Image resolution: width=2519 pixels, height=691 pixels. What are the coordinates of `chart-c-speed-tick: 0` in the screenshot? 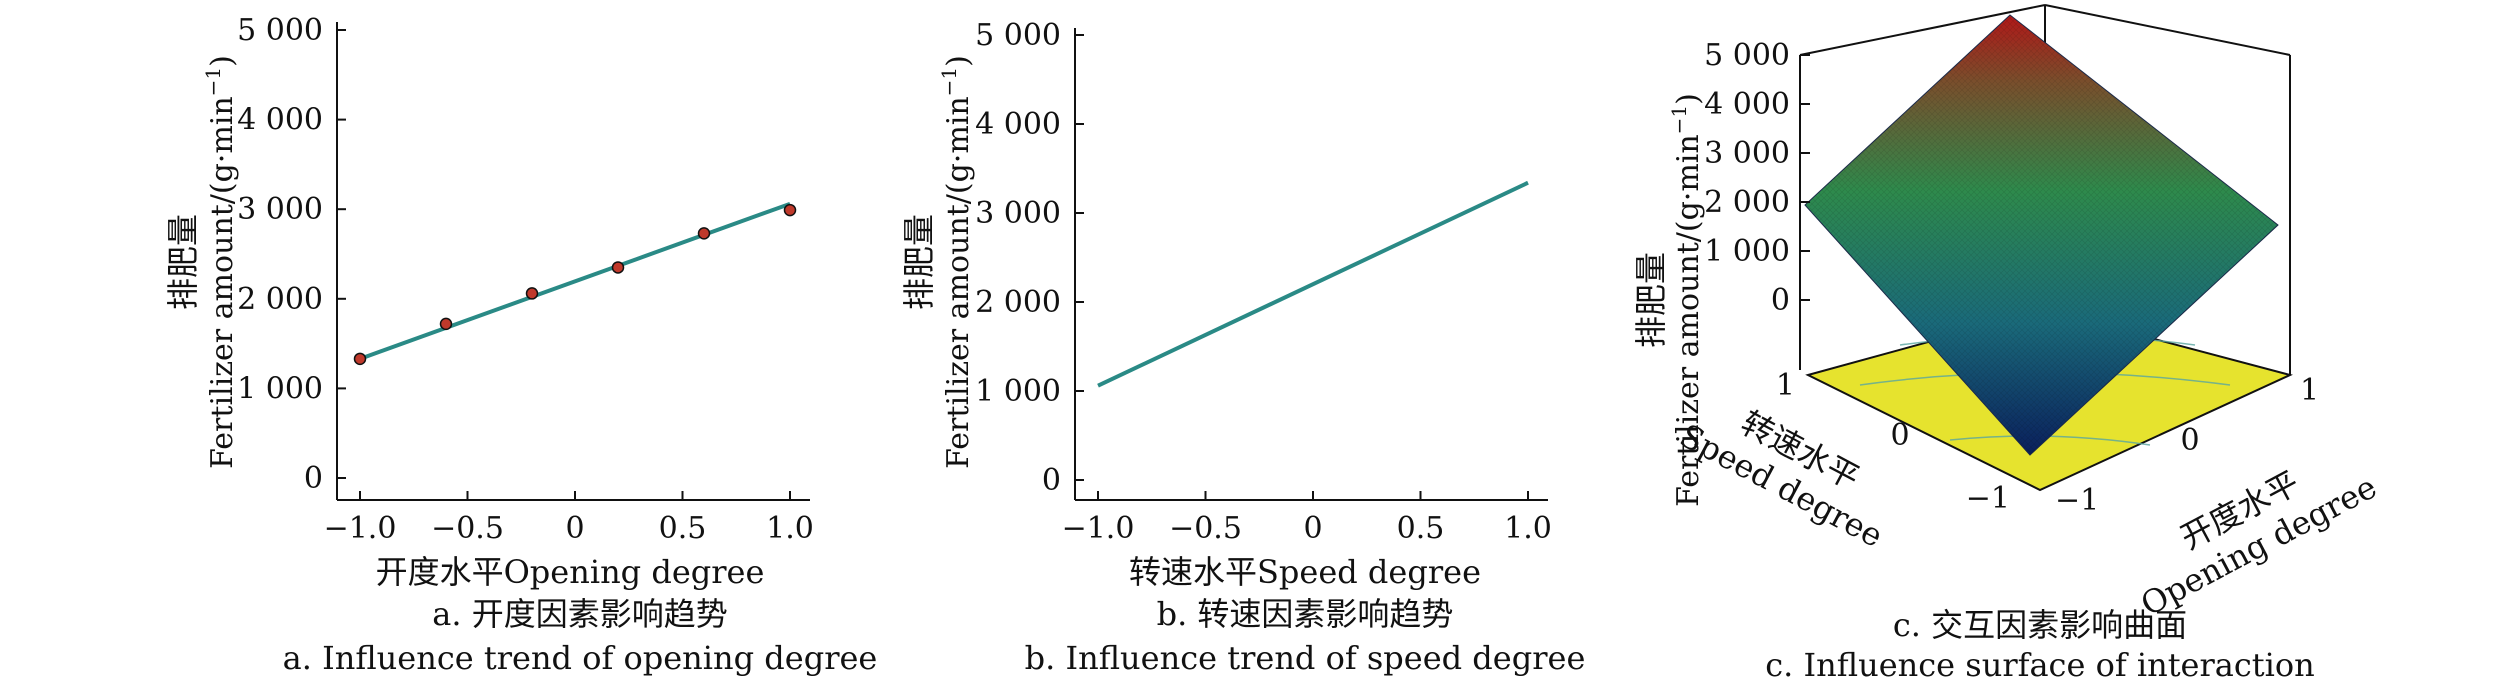 It's located at (1899, 435).